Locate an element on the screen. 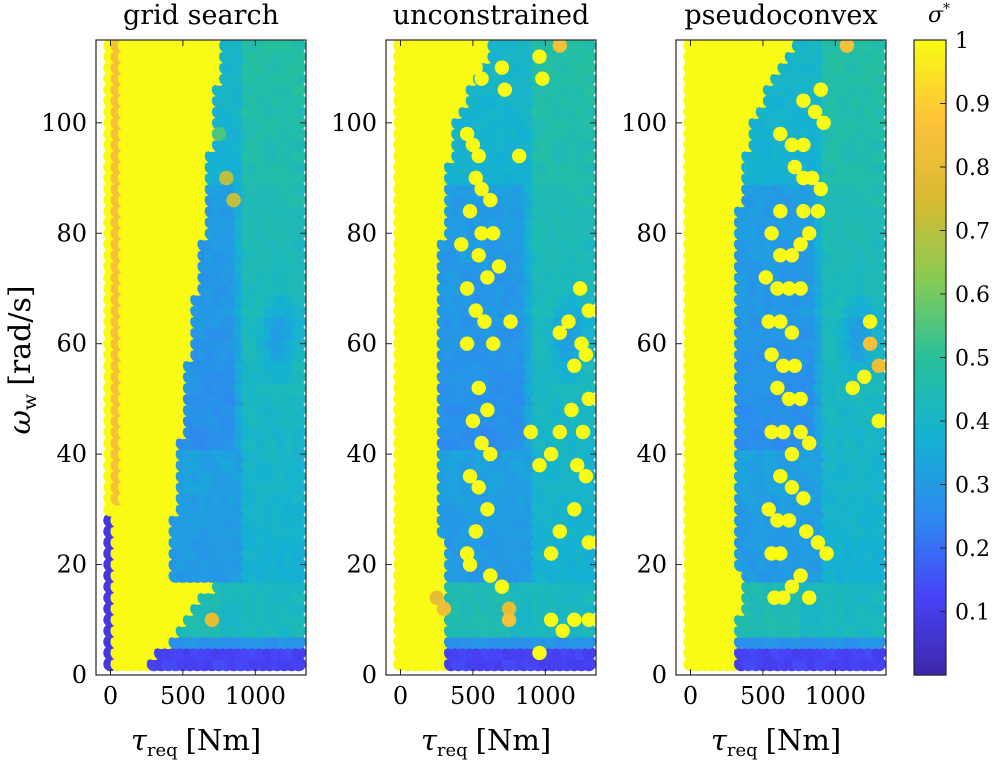  y-tick-label: 80 is located at coordinates (361, 233).